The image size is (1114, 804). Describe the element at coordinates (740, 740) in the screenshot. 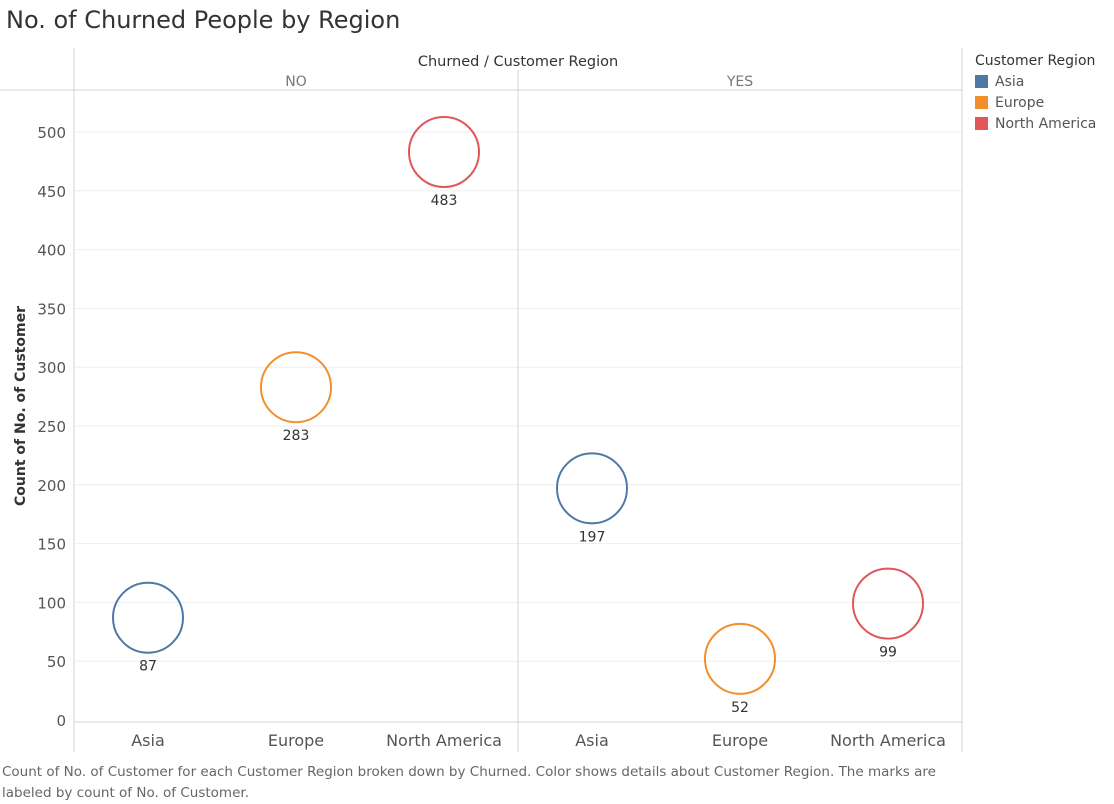

I see `x-tick-label-yes-europe: Europe` at that location.